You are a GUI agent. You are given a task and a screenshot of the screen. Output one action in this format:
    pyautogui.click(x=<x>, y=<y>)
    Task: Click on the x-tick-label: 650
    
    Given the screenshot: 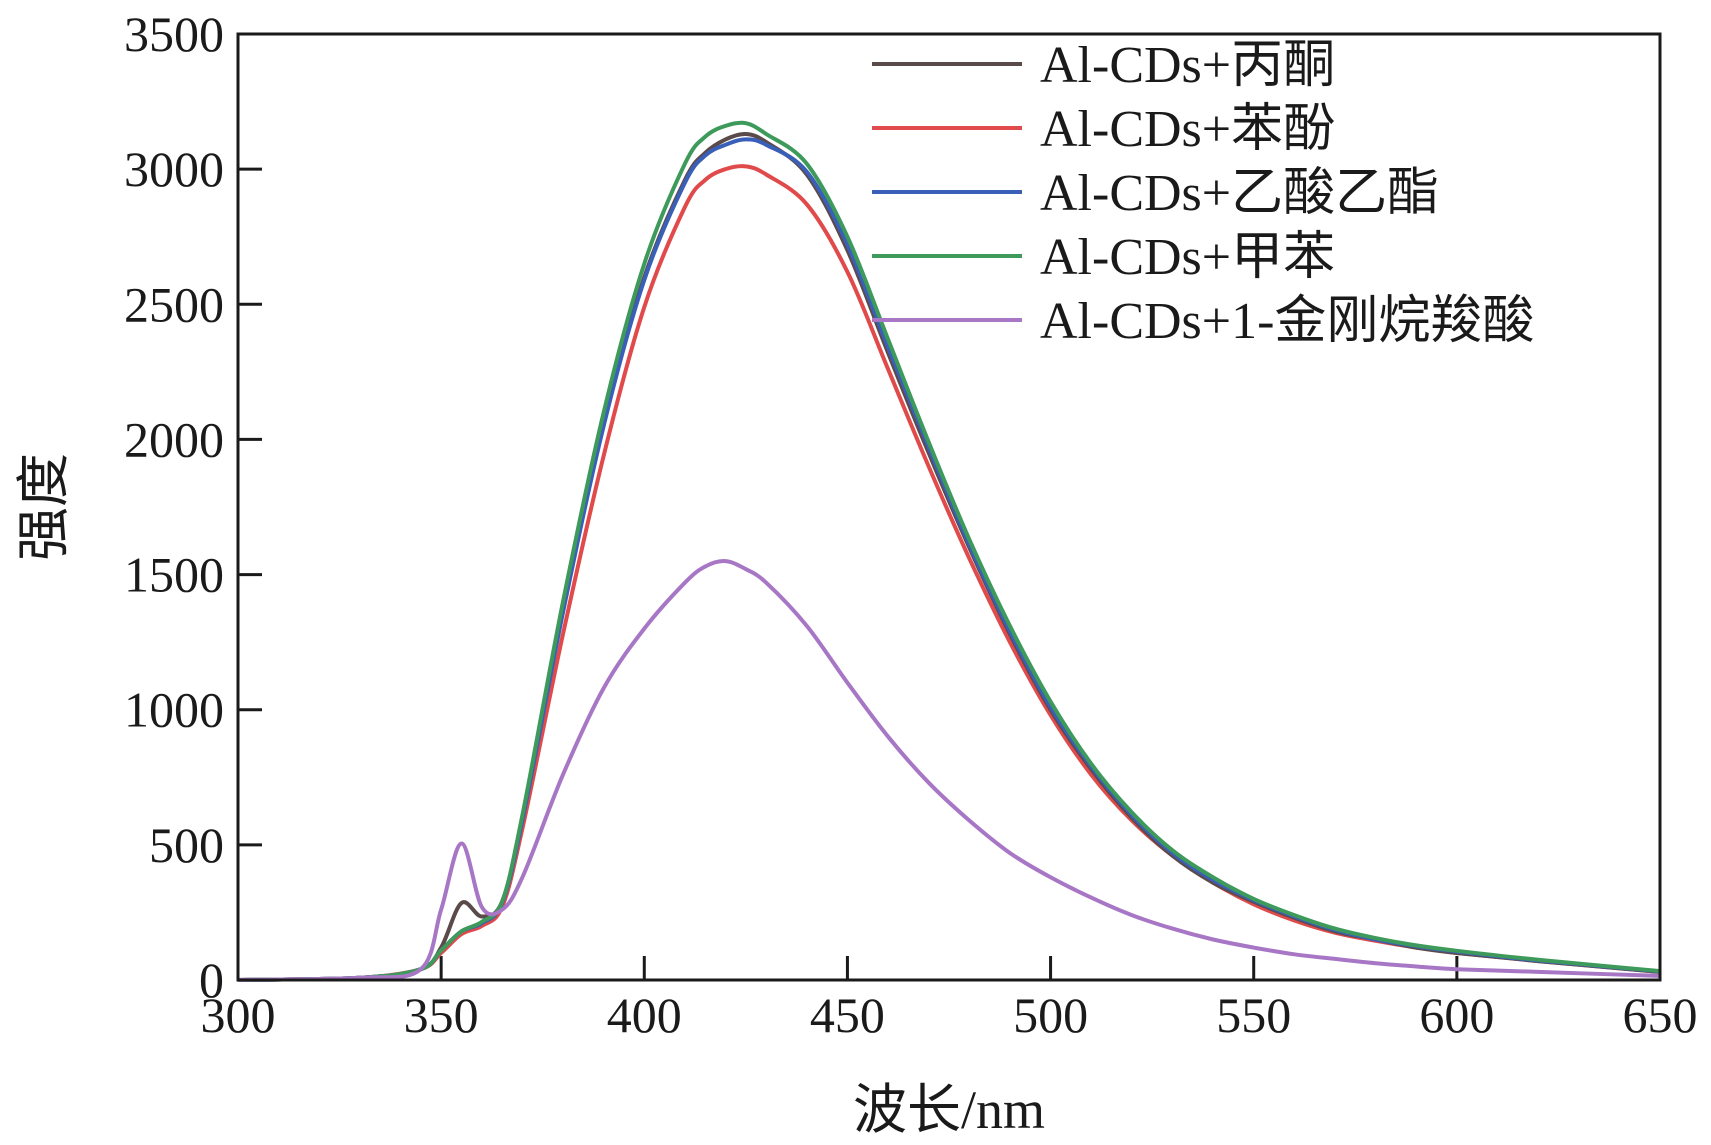 What is the action you would take?
    pyautogui.click(x=1660, y=1015)
    